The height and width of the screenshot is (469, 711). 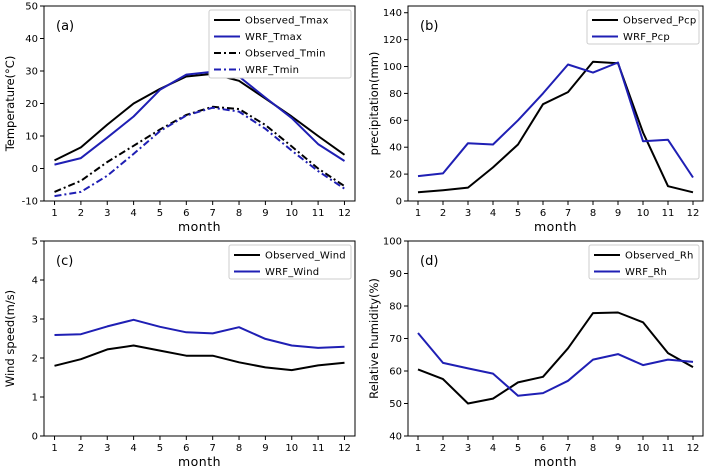 I want to click on y-axis-label: Wind speed(m/s), so click(x=10, y=338).